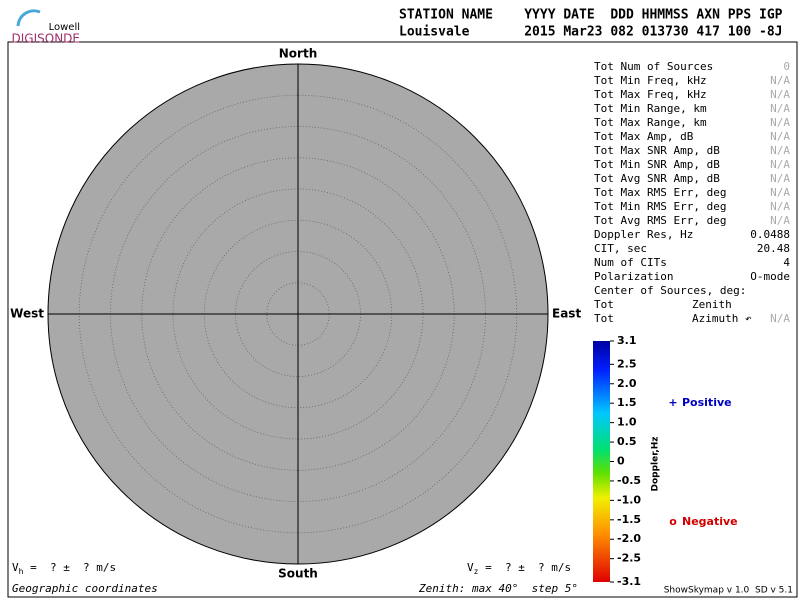 The height and width of the screenshot is (600, 800). I want to click on stat-label: Doppler Res, Hz, so click(643, 234).